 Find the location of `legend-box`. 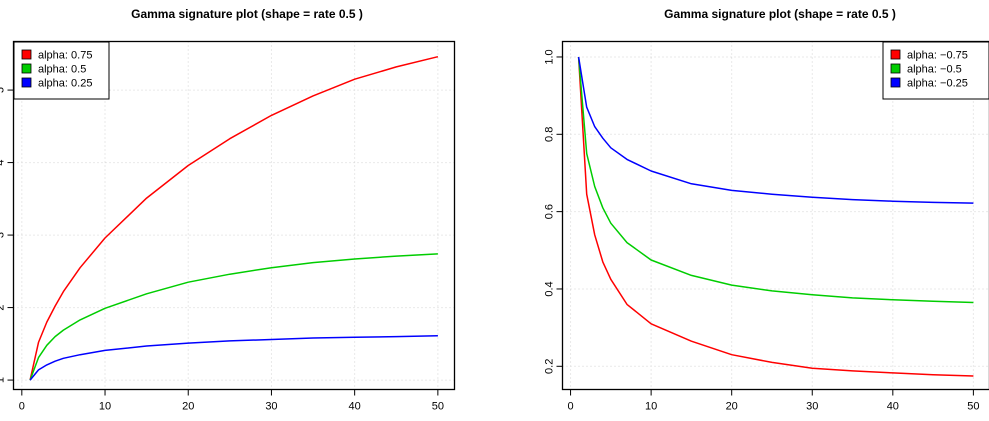

legend-box is located at coordinates (935, 70).